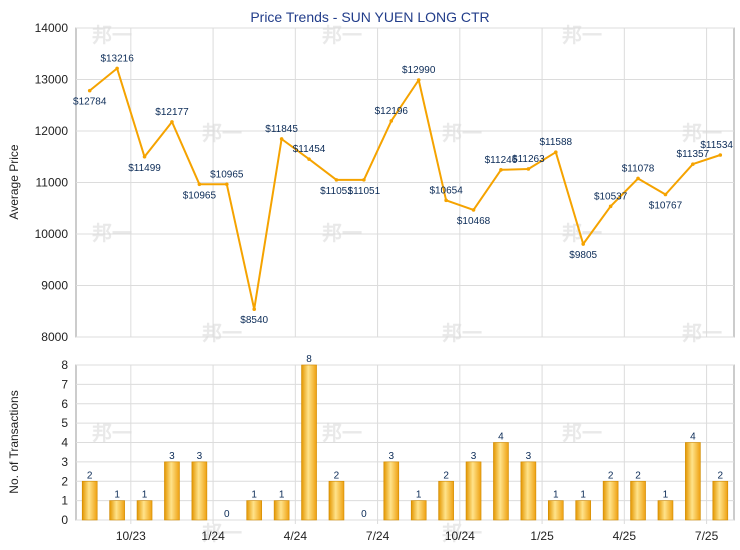 This screenshot has width=740, height=550. Describe the element at coordinates (131, 536) in the screenshot. I see `x-tick-label: 10/23` at that location.